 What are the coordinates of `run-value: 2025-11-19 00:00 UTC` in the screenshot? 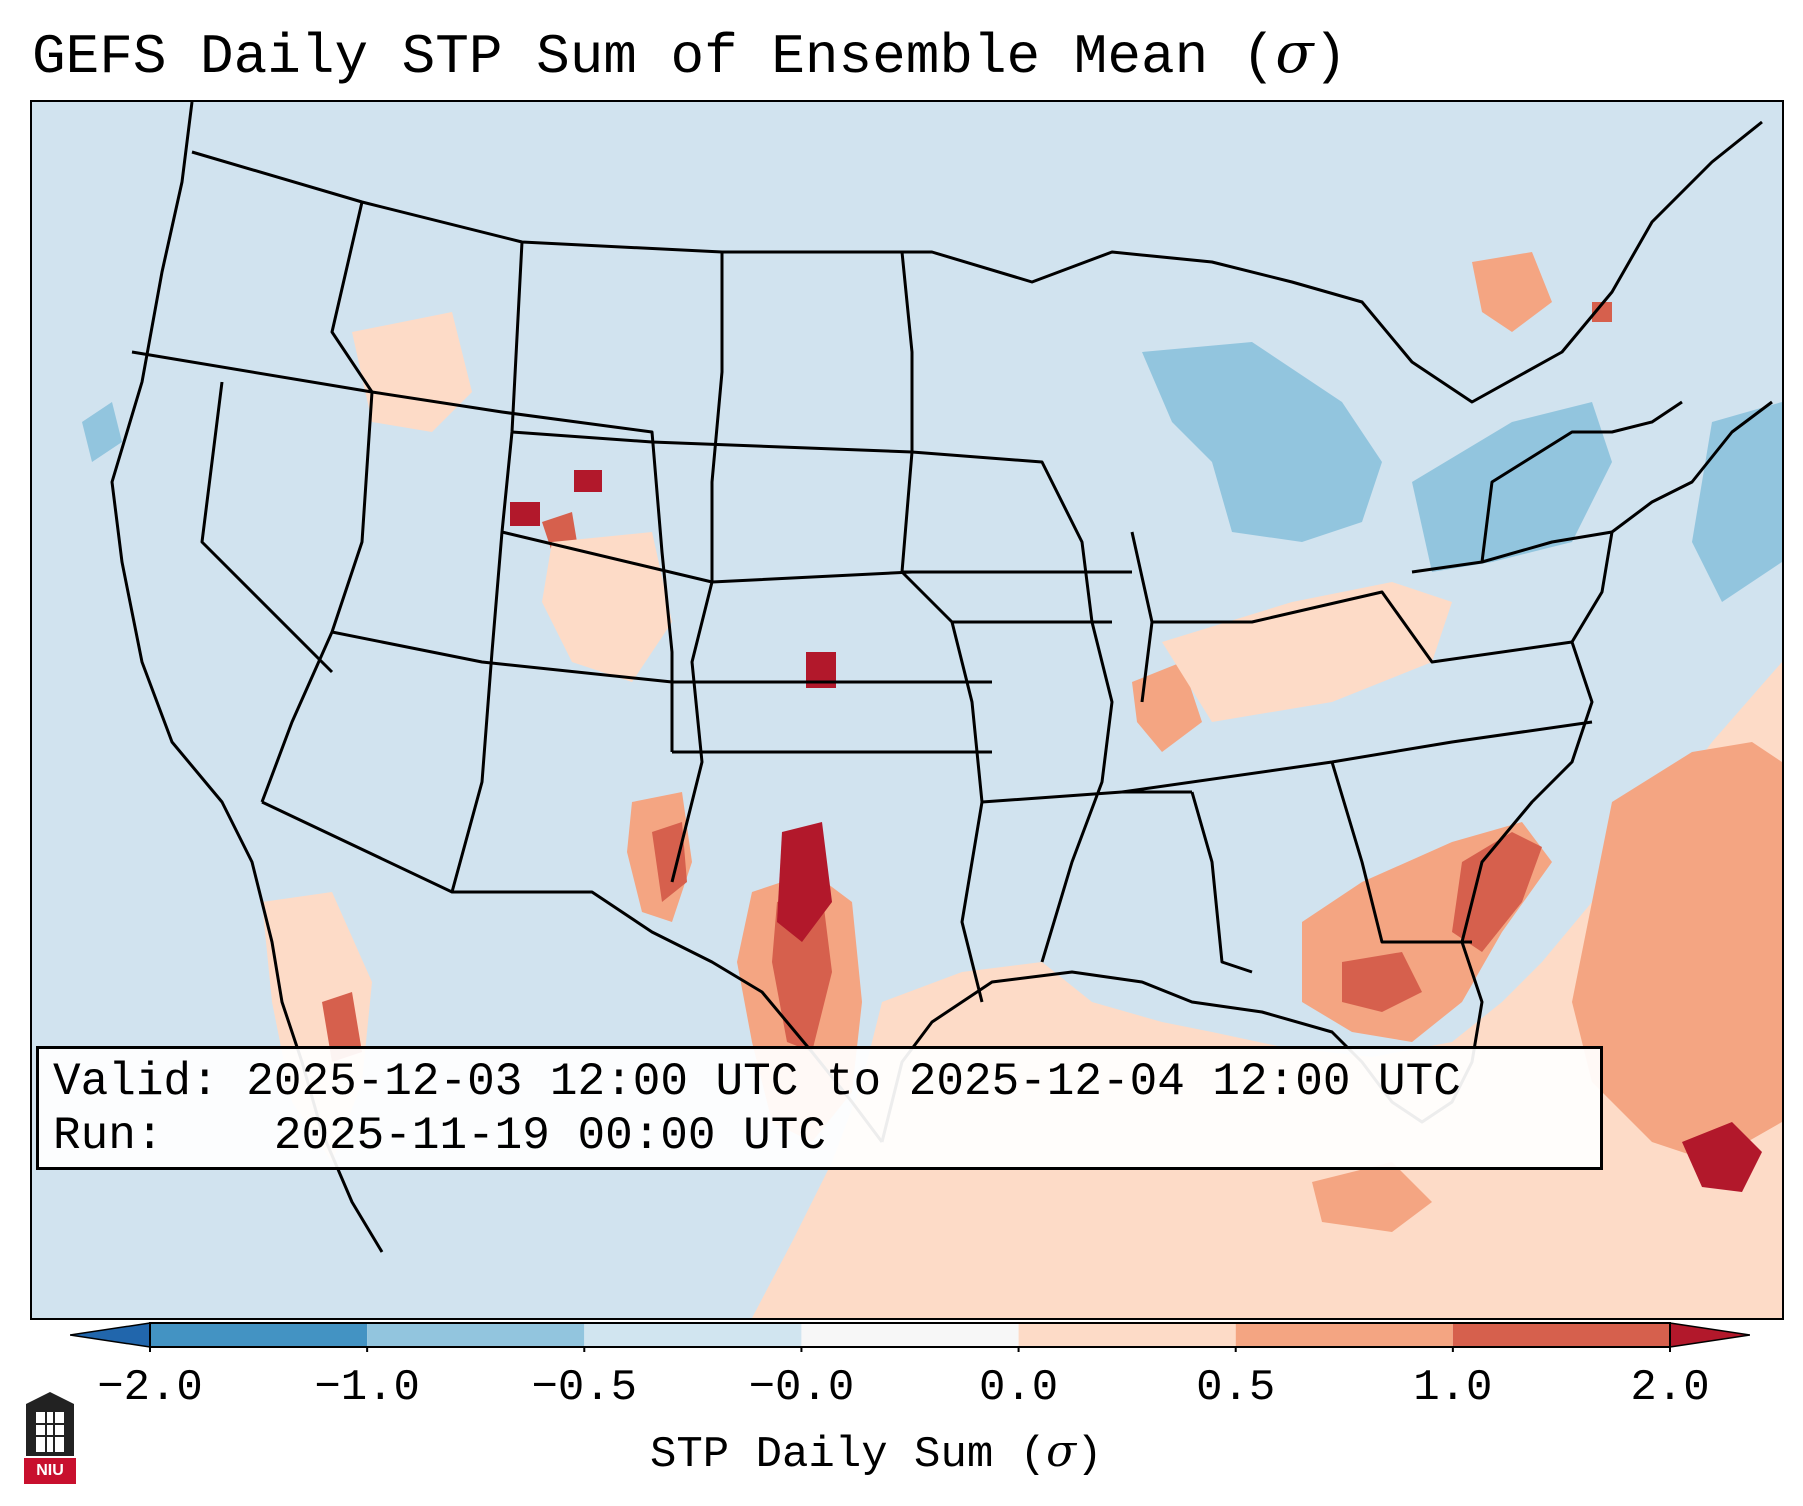 It's located at (549, 1136).